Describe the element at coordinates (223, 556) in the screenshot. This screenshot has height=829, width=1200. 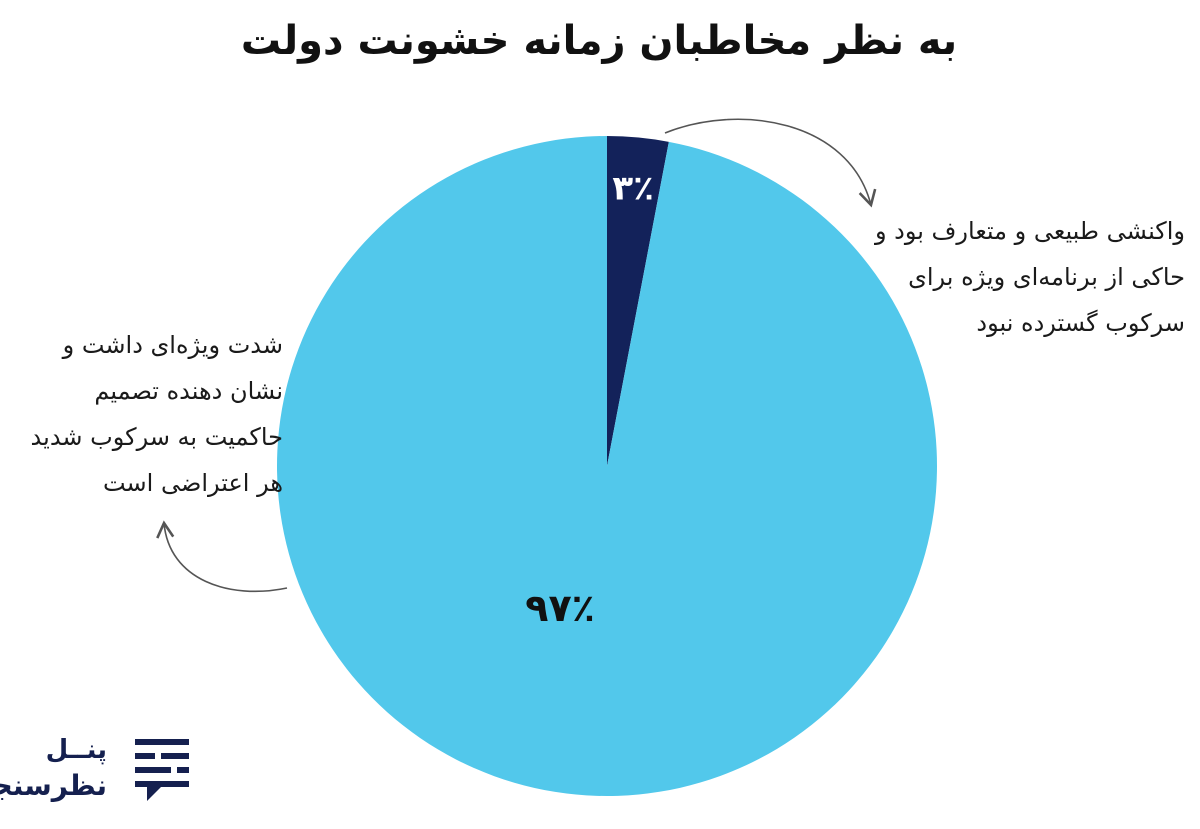
I see `annotation-arrow-left` at that location.